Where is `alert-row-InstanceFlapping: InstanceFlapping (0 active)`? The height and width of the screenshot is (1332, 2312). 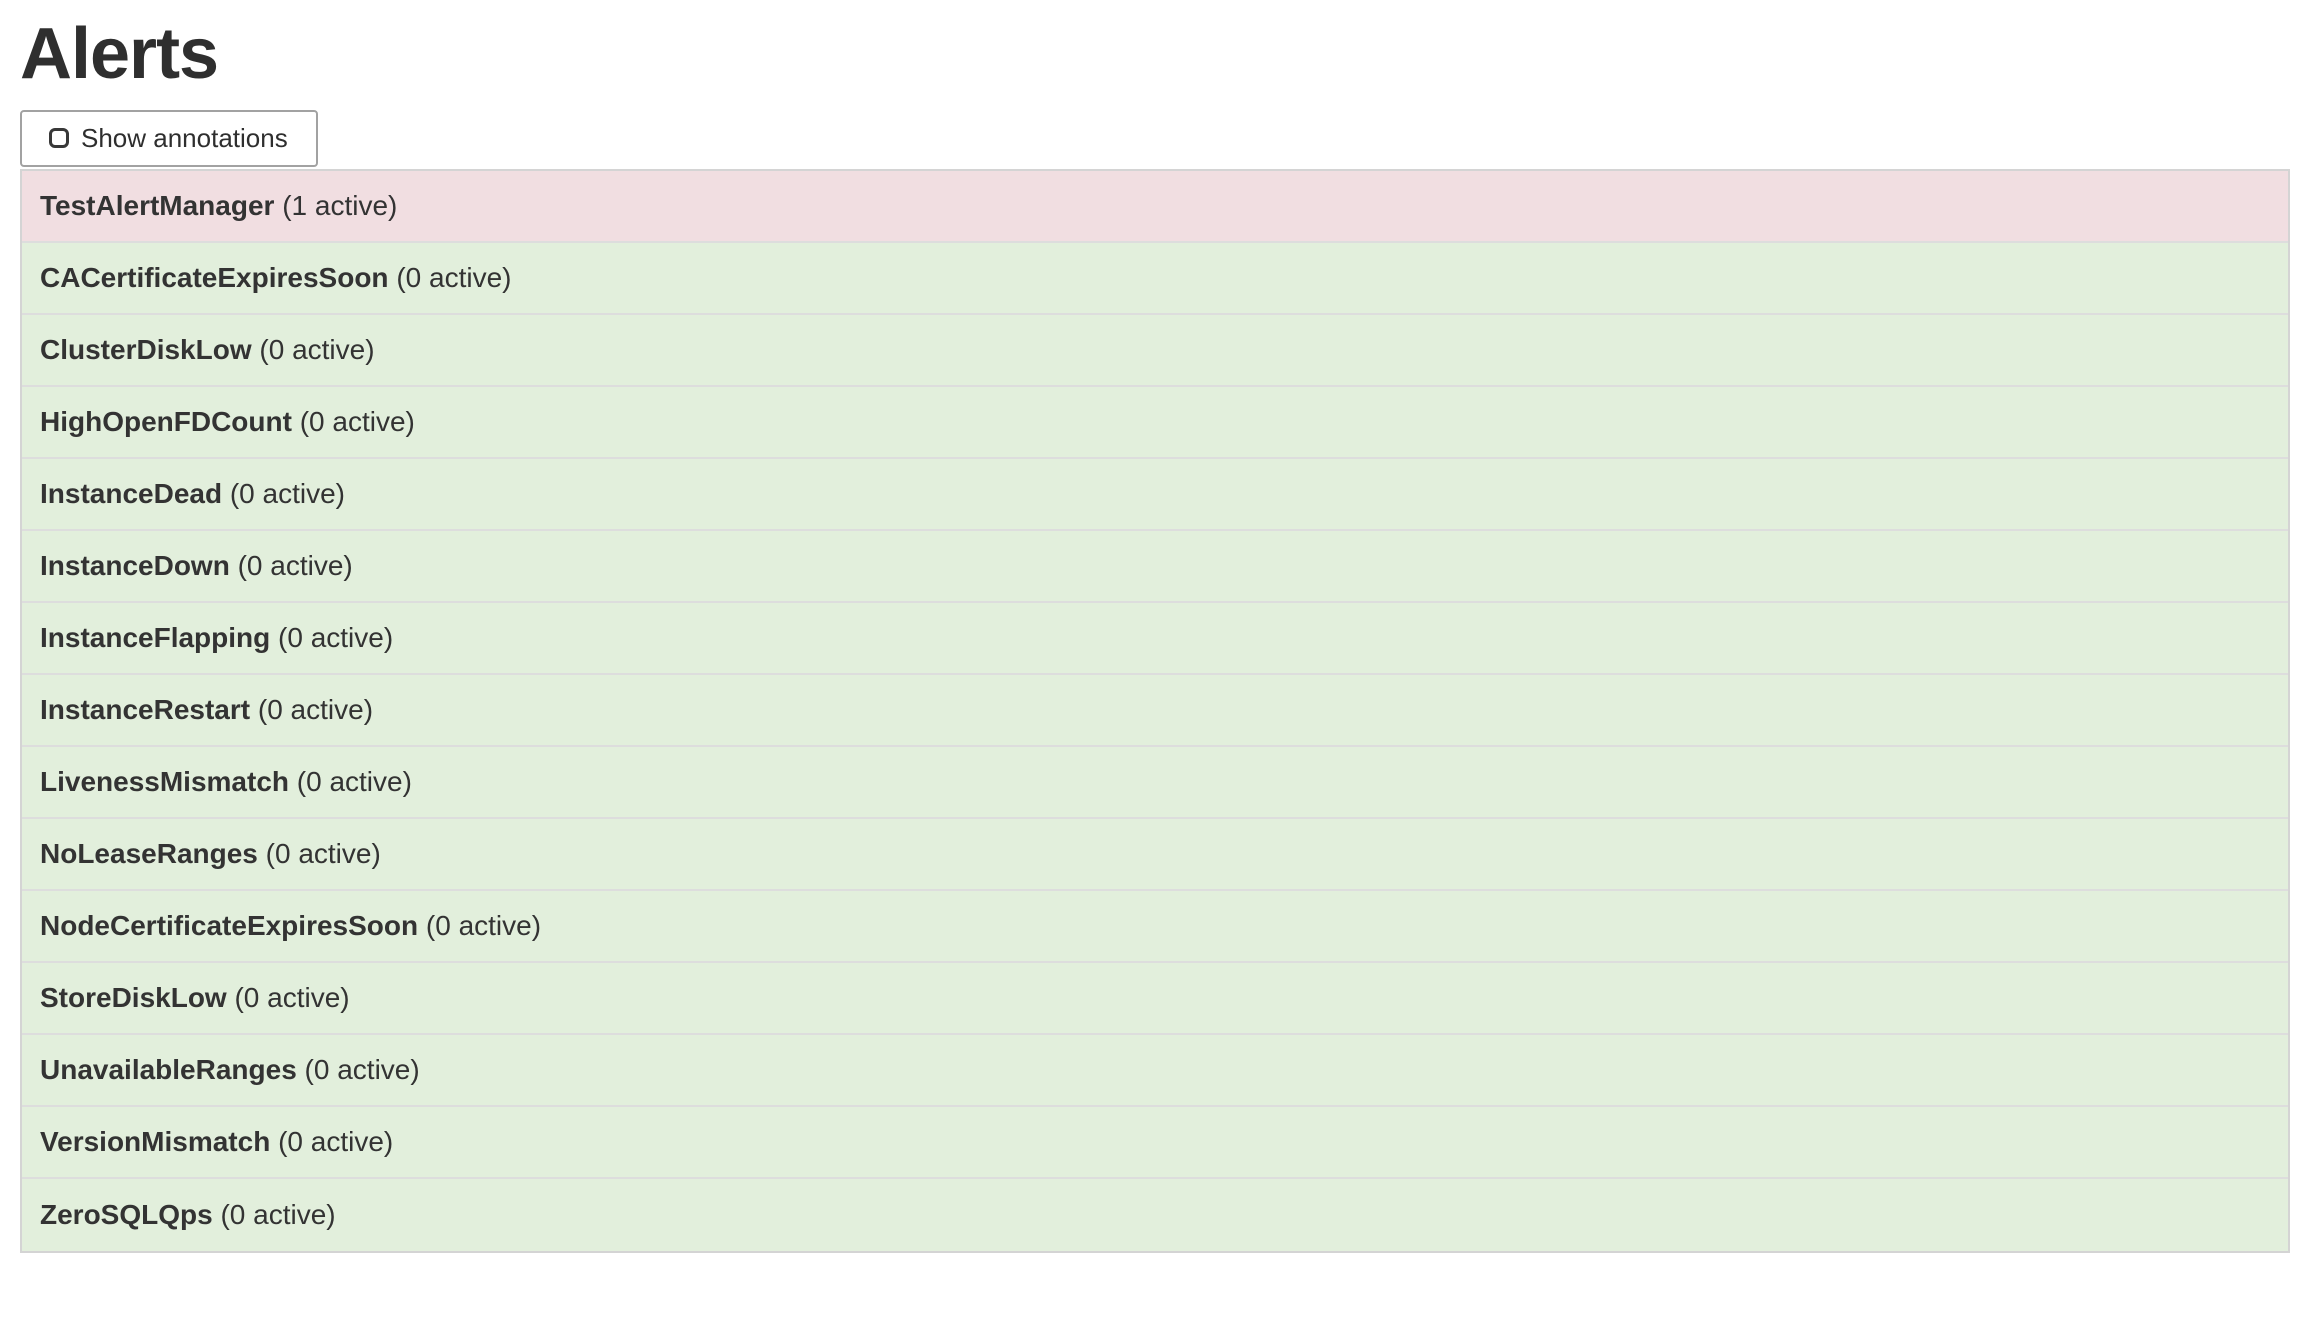
alert-row-InstanceFlapping: InstanceFlapping (0 active) is located at coordinates (1155, 638).